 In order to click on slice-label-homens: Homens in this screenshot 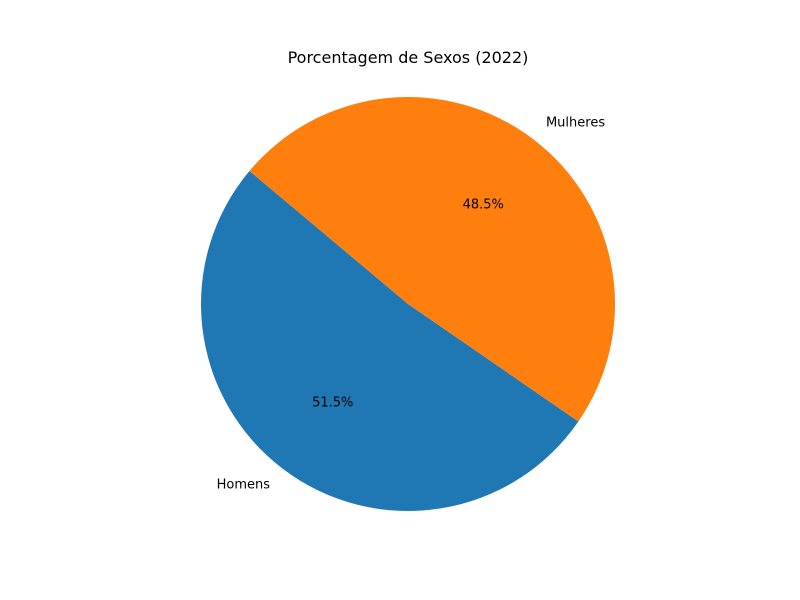, I will do `click(244, 485)`.